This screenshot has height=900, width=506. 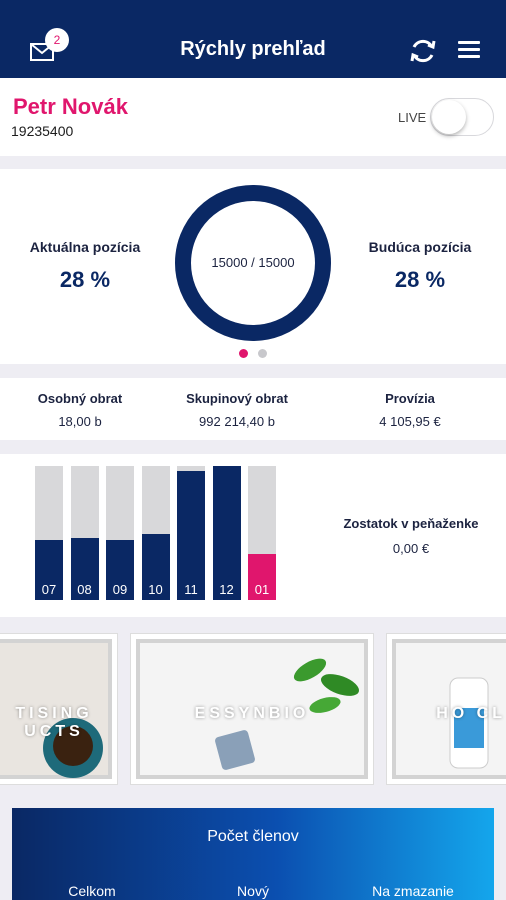 I want to click on coffee-cup-icon, so click(x=73, y=748).